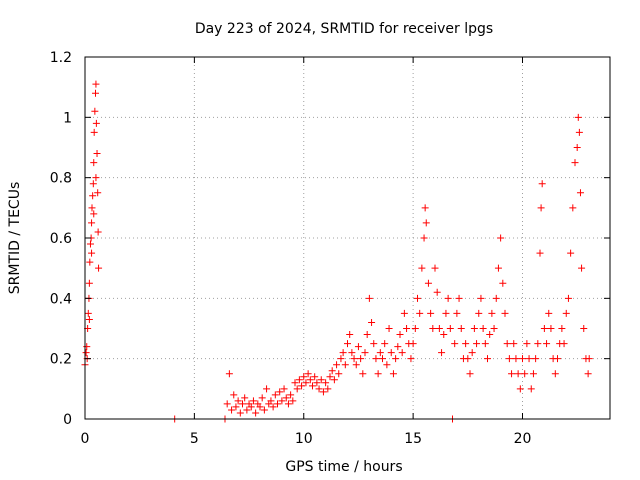  Describe the element at coordinates (85, 439) in the screenshot. I see `x-tick-label: 0` at that location.